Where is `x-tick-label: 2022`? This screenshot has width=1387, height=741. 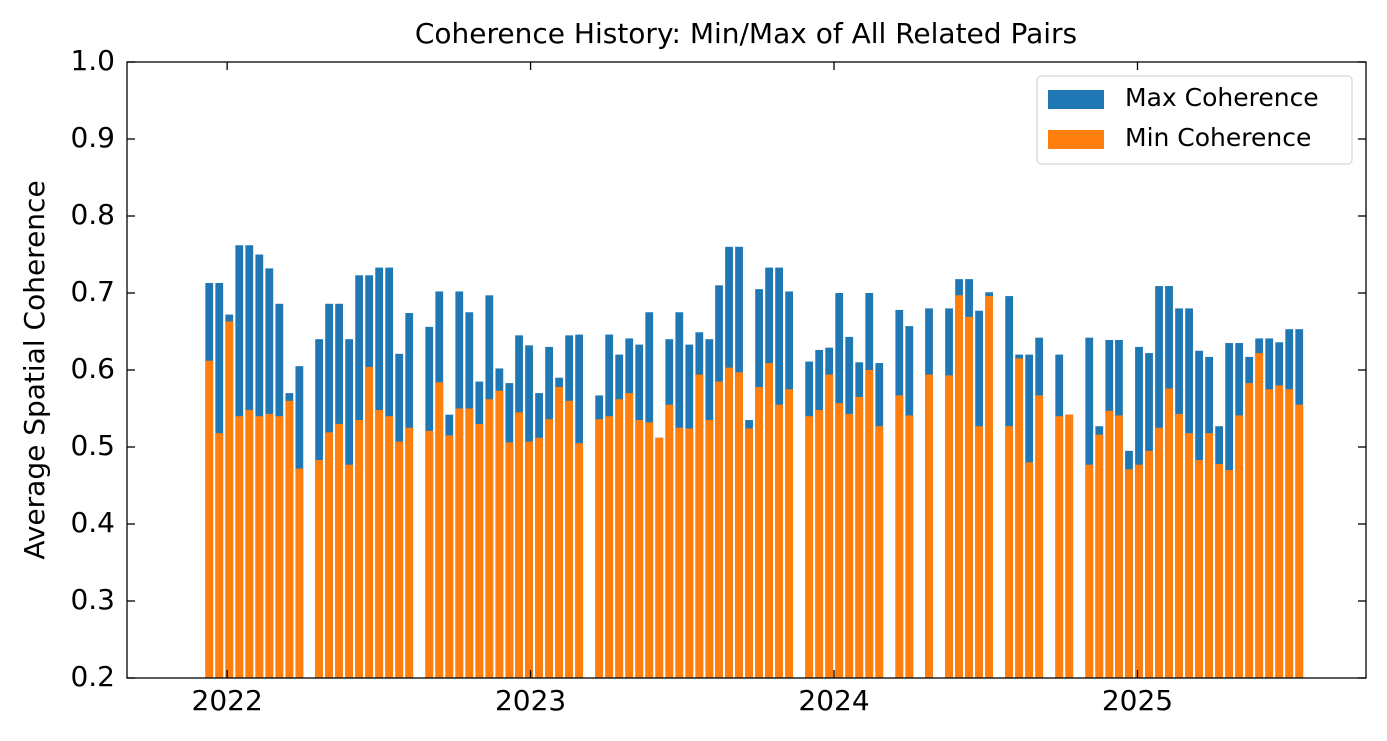 x-tick-label: 2022 is located at coordinates (227, 700).